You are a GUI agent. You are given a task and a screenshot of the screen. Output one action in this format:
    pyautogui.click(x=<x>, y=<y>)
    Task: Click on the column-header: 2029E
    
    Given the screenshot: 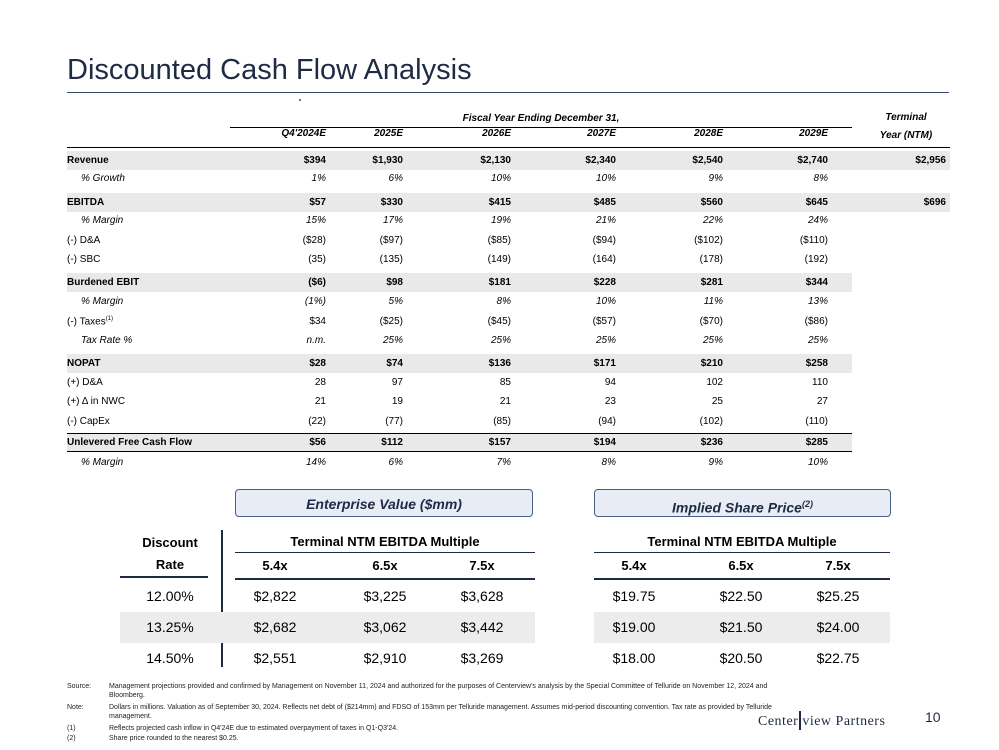 What is the action you would take?
    pyautogui.click(x=813, y=133)
    